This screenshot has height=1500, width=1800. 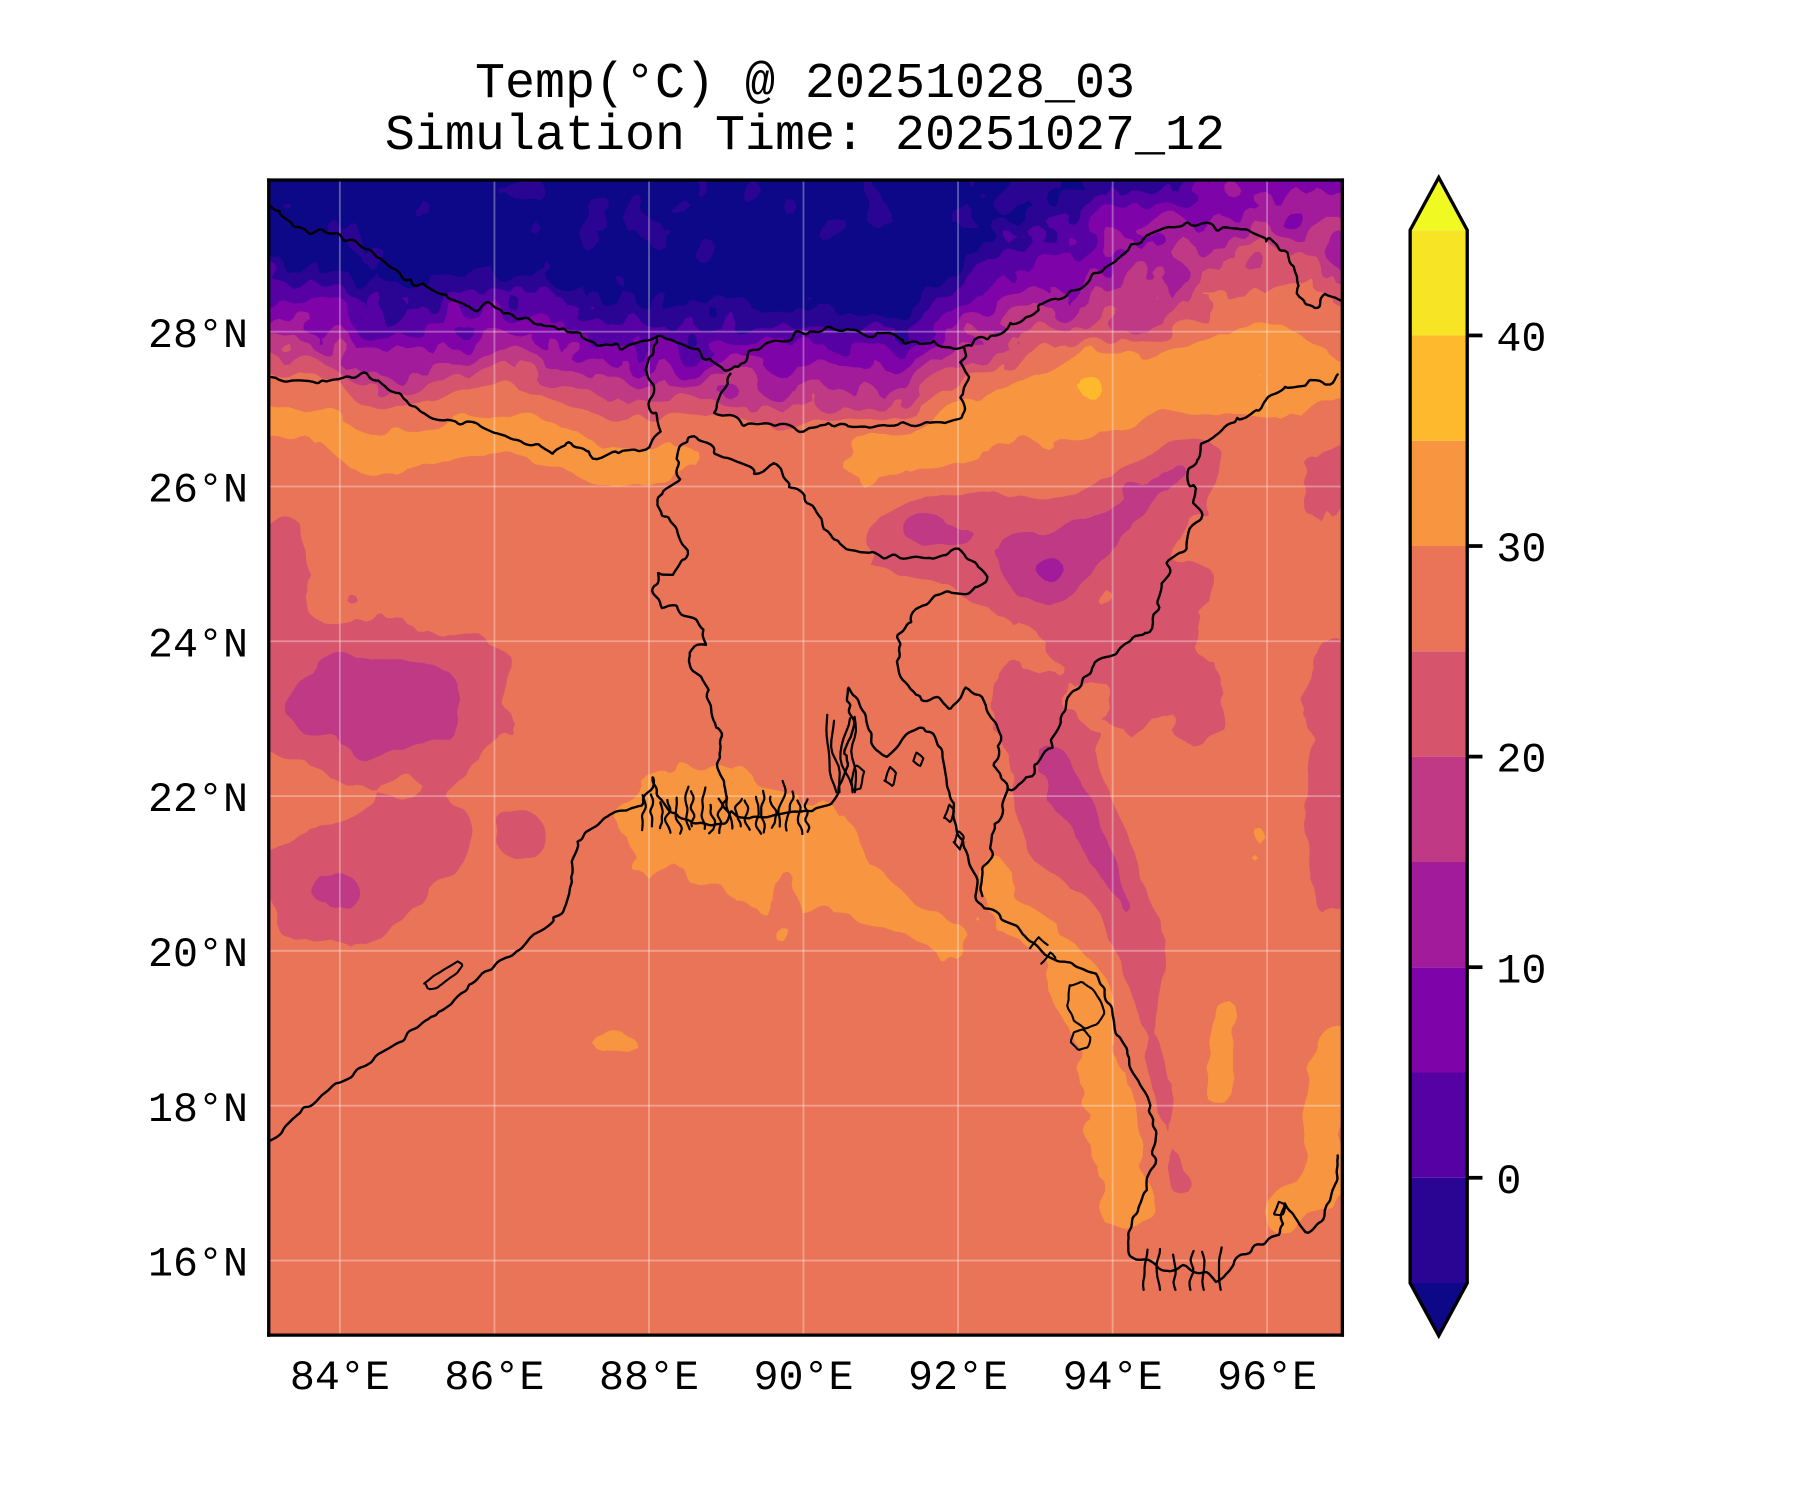 What do you see at coordinates (198, 955) in the screenshot?
I see `svg-text: 20°N` at bounding box center [198, 955].